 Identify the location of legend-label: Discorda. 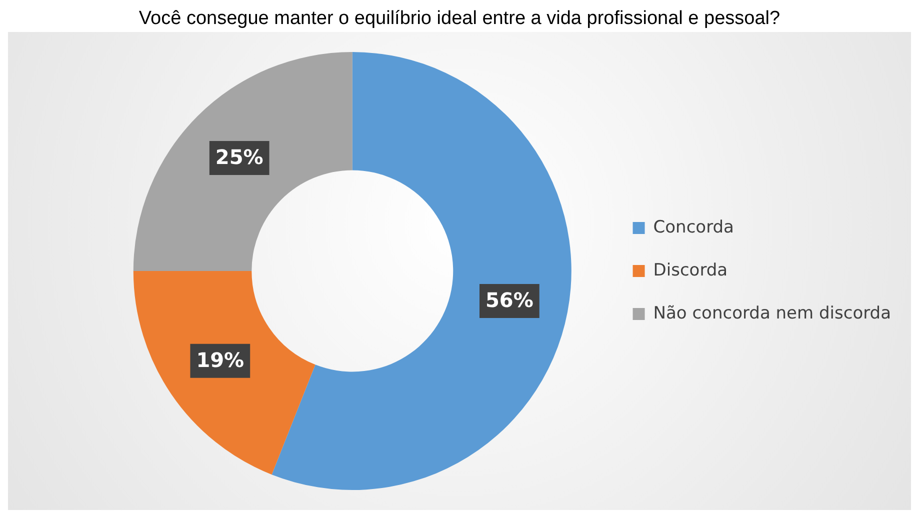
(690, 270).